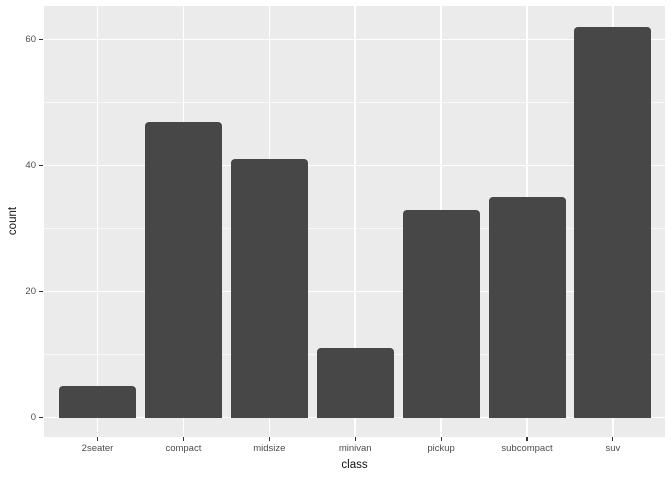 Image resolution: width=672 pixels, height=480 pixels. I want to click on y-tick-label: 60, so click(30, 39).